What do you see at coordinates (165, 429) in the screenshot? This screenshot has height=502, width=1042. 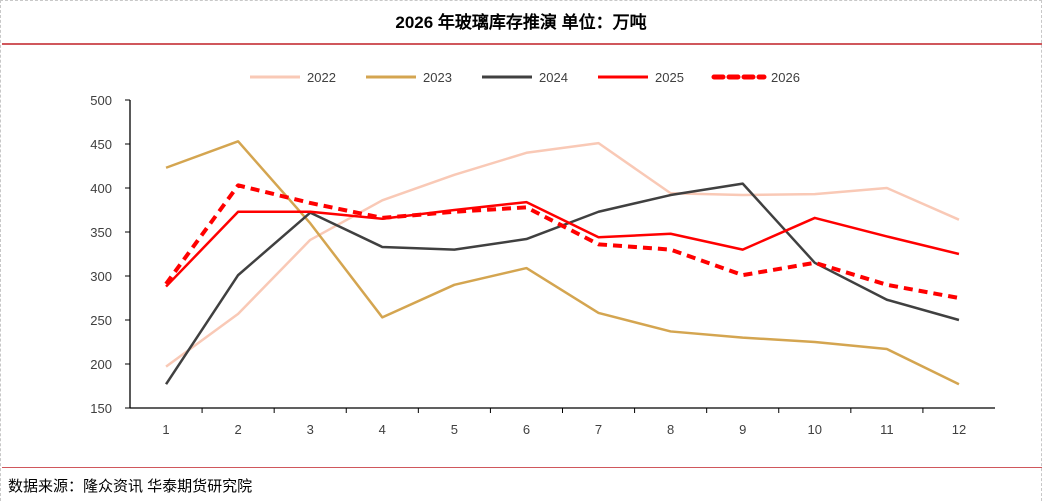 I see `x-tick-label: 1` at bounding box center [165, 429].